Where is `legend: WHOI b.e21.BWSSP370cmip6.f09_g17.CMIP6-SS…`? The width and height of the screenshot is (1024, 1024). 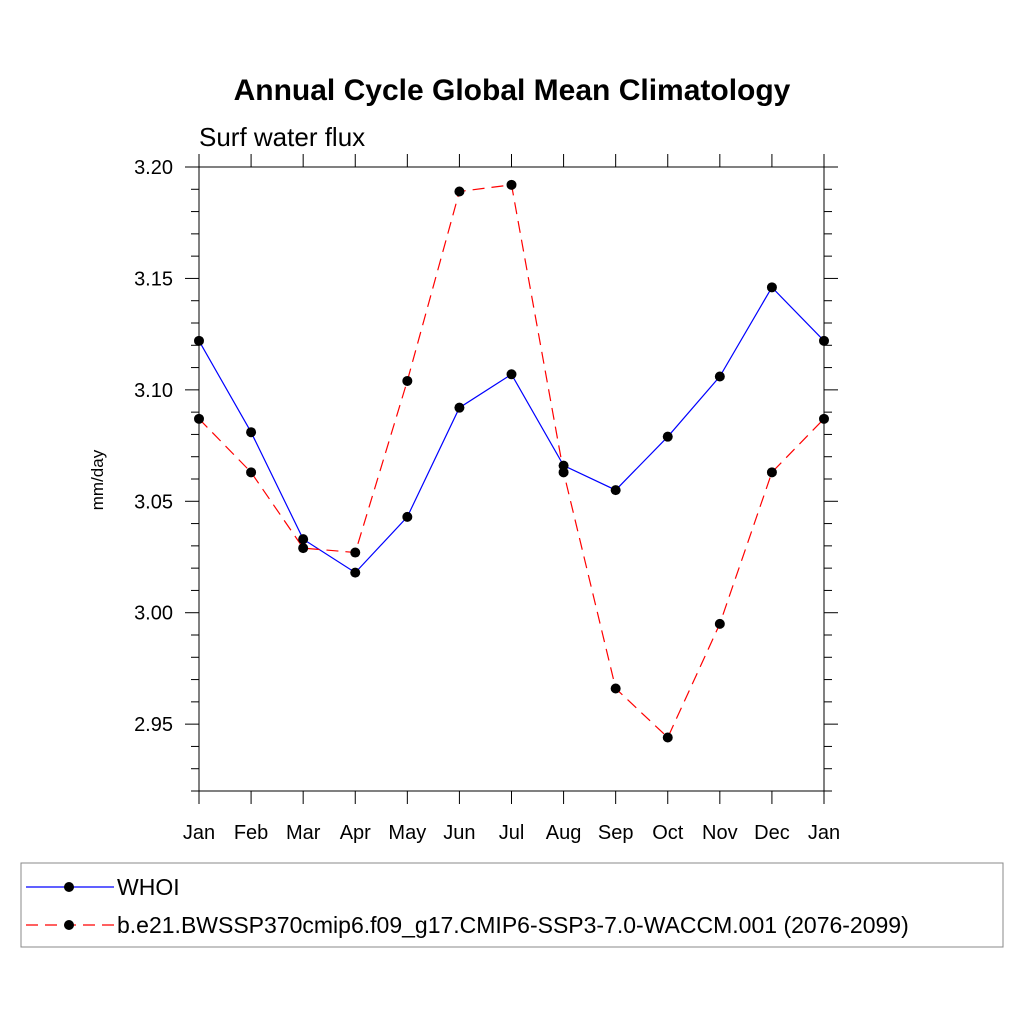
legend: WHOI b.e21.BWSSP370cmip6.f09_g17.CMIP6-SS… is located at coordinates (512, 905).